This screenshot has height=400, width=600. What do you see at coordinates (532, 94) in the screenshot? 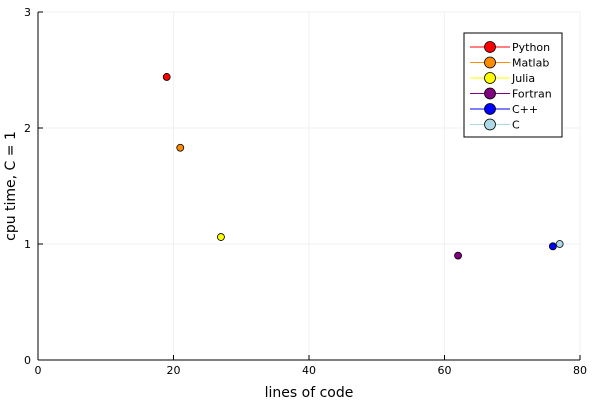
I see `legend-label: Fortran` at bounding box center [532, 94].